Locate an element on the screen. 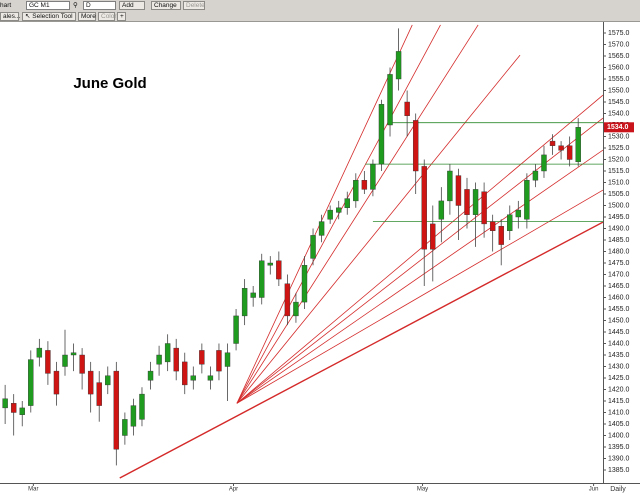 The height and width of the screenshot is (495, 640). y-tick-label: 1445.0 is located at coordinates (619, 332).